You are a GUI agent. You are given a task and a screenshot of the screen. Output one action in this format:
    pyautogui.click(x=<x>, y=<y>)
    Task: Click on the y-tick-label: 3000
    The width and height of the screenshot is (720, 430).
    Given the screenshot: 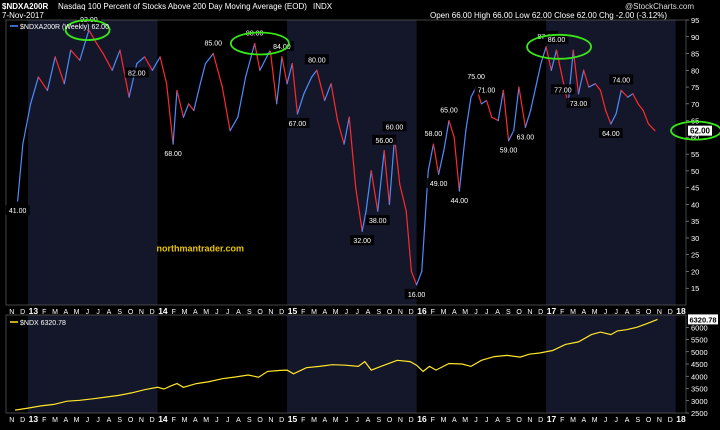 What is the action you would take?
    pyautogui.click(x=699, y=401)
    